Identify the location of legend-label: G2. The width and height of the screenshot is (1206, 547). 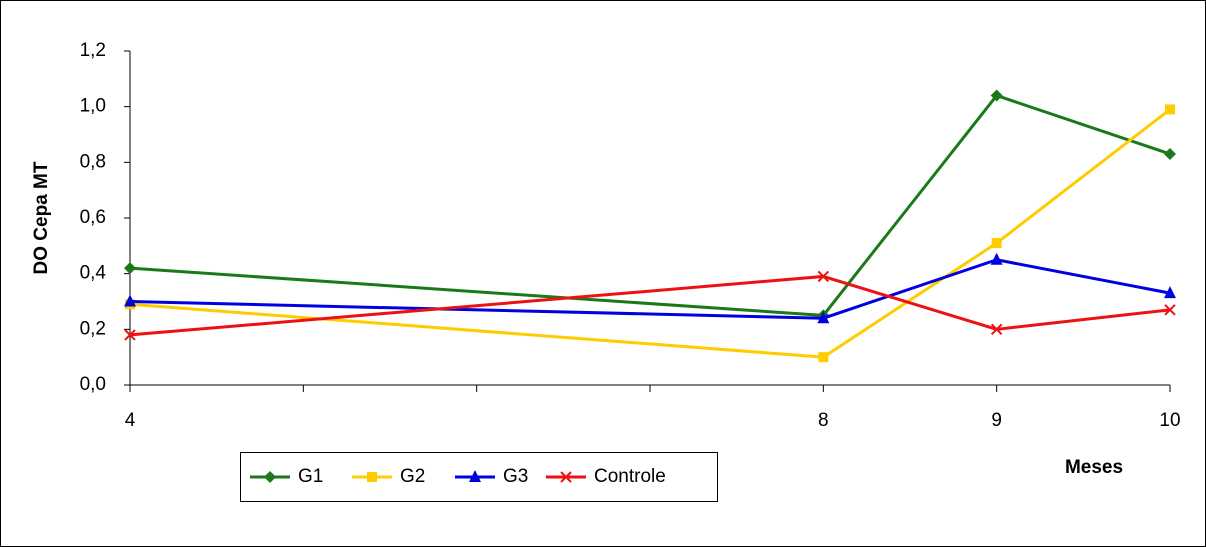
(412, 476).